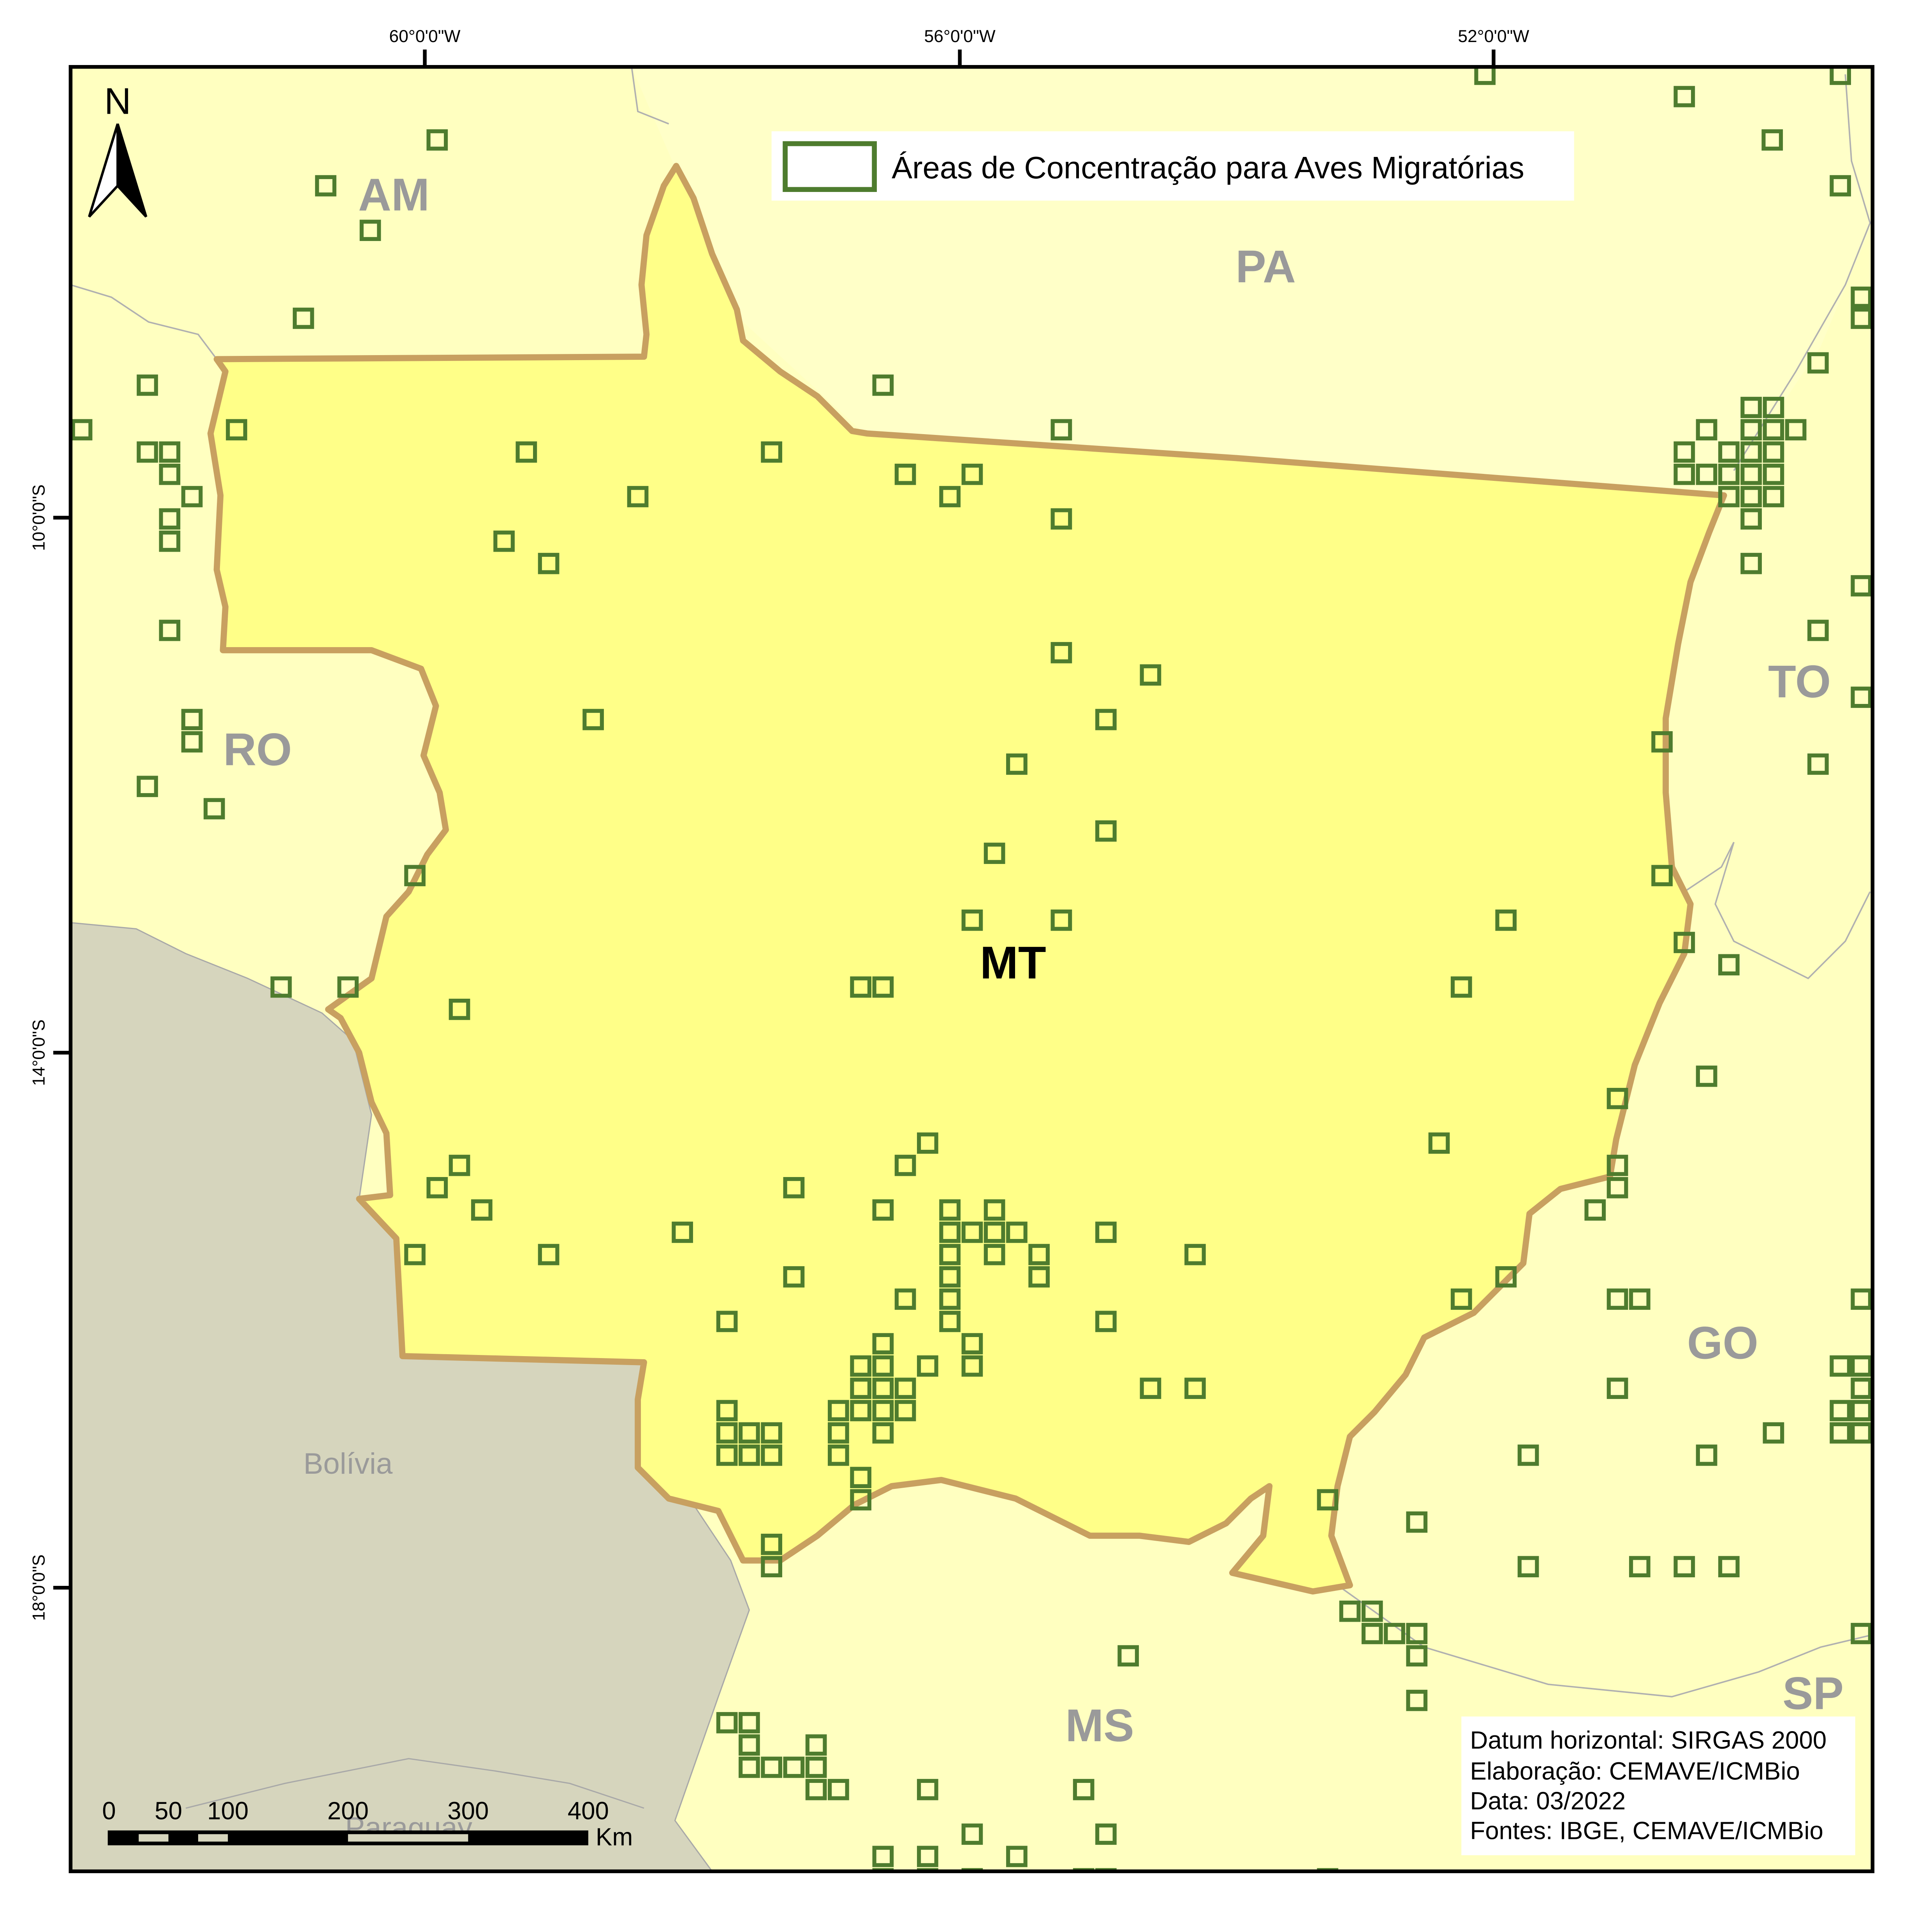 This screenshot has width=1932, height=1932. Describe the element at coordinates (614, 1837) in the screenshot. I see `scale-unit: Km` at that location.